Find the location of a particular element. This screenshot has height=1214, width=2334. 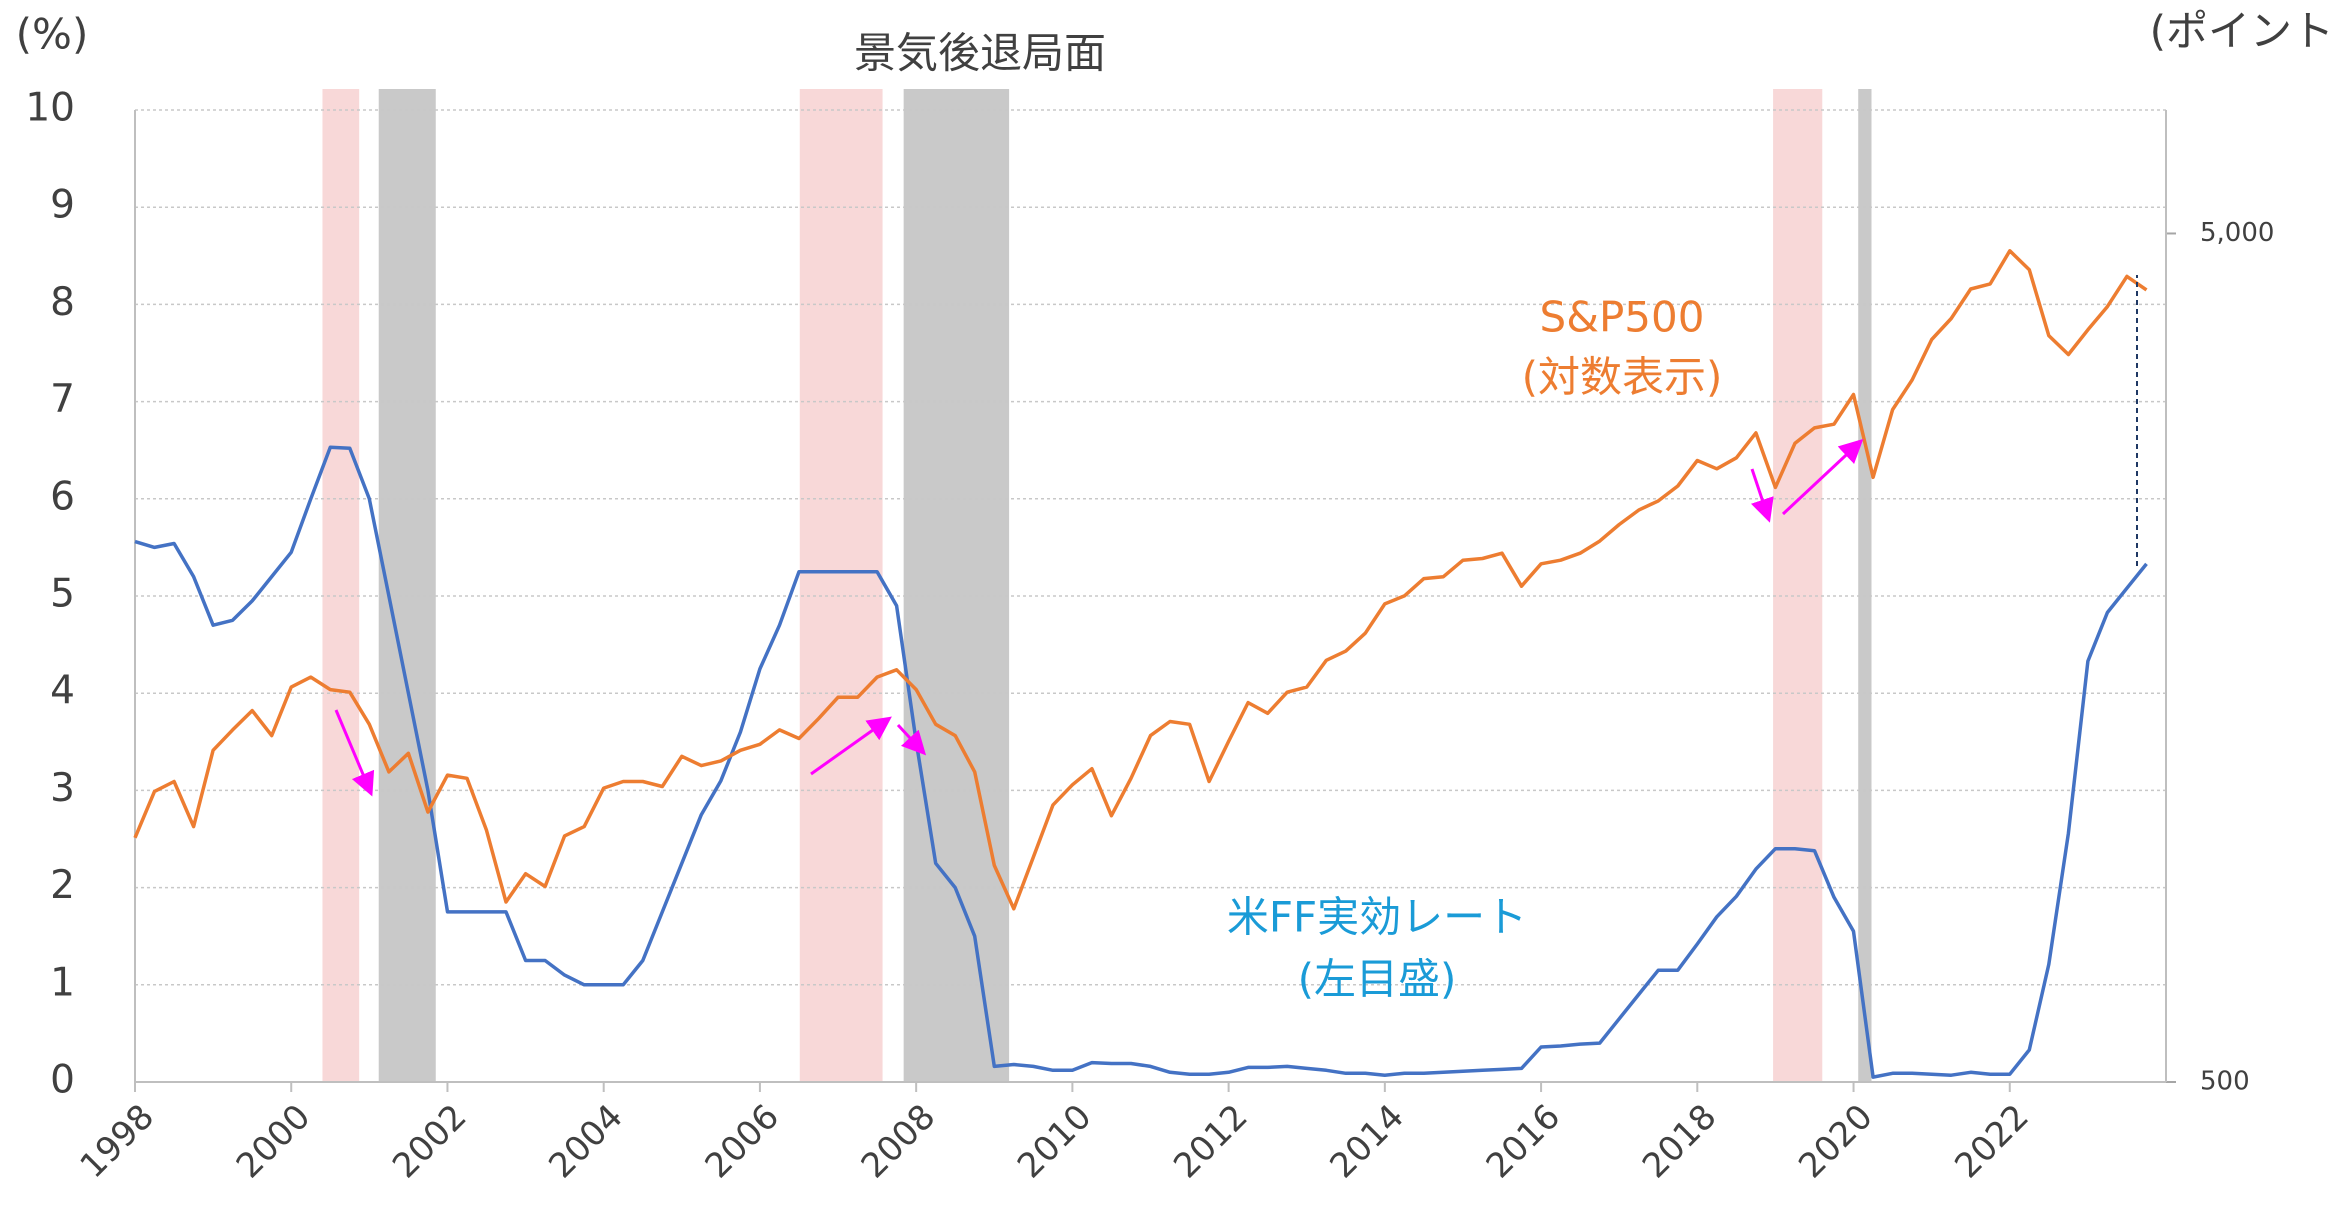

x-tick-label: 2020 is located at coordinates (1835, 1141).